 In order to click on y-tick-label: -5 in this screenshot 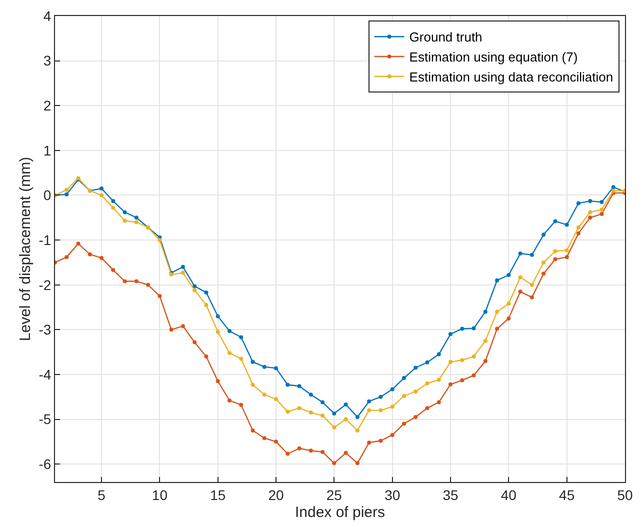, I will do `click(45, 419)`.